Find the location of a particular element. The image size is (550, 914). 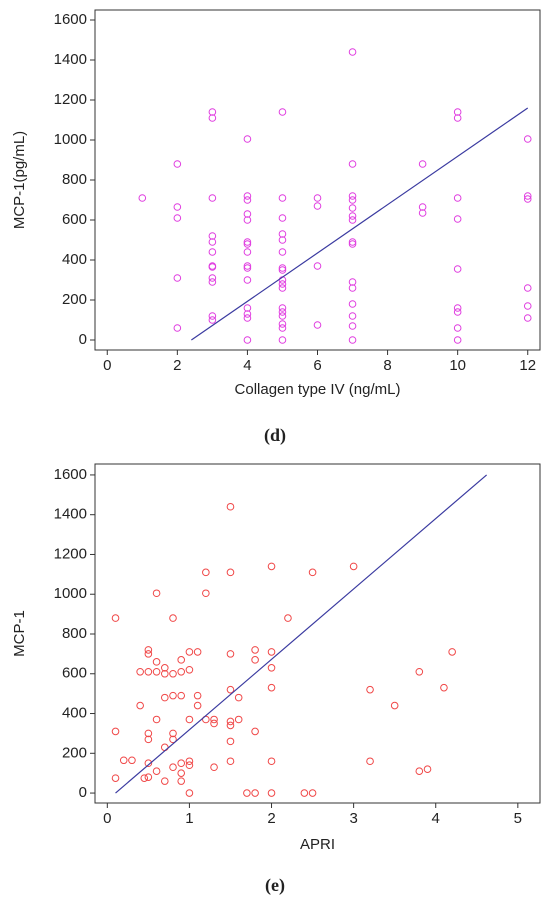

y-tick-label: 1400 is located at coordinates (70, 514).